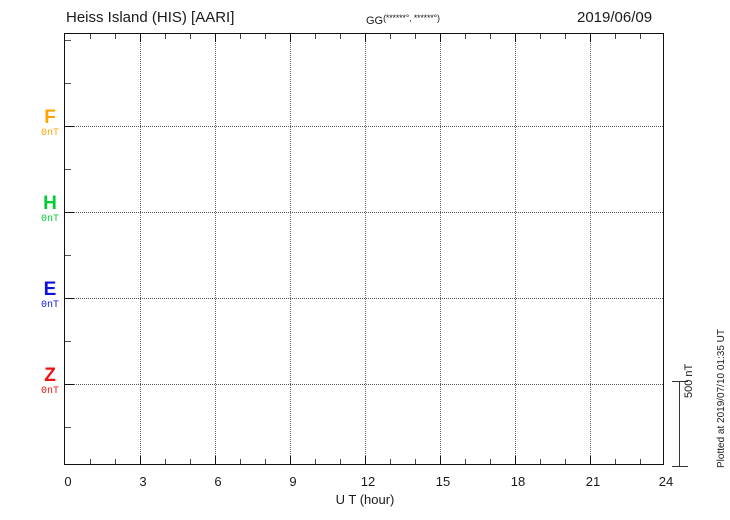  What do you see at coordinates (69, 384) in the screenshot?
I see `ytick-major-z` at bounding box center [69, 384].